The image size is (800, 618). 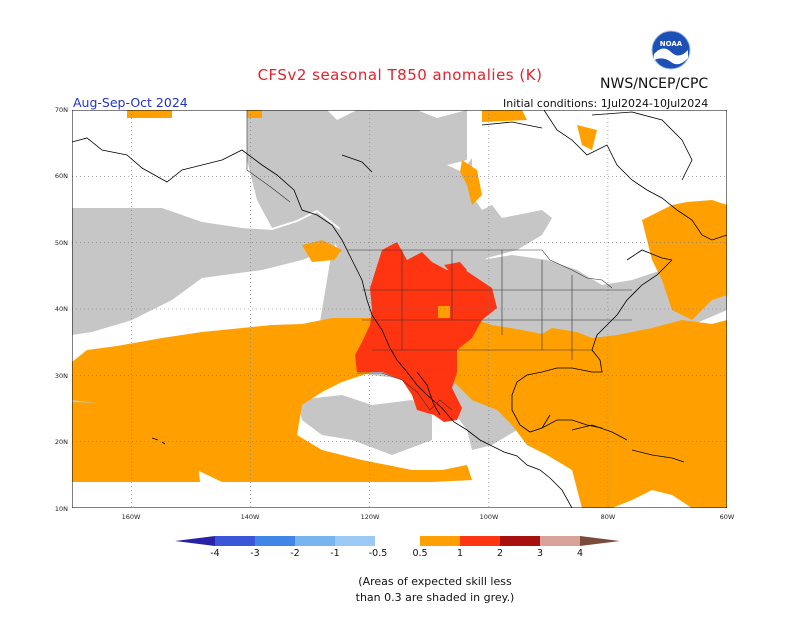 I want to click on colorbar-label: 1, so click(x=460, y=553).